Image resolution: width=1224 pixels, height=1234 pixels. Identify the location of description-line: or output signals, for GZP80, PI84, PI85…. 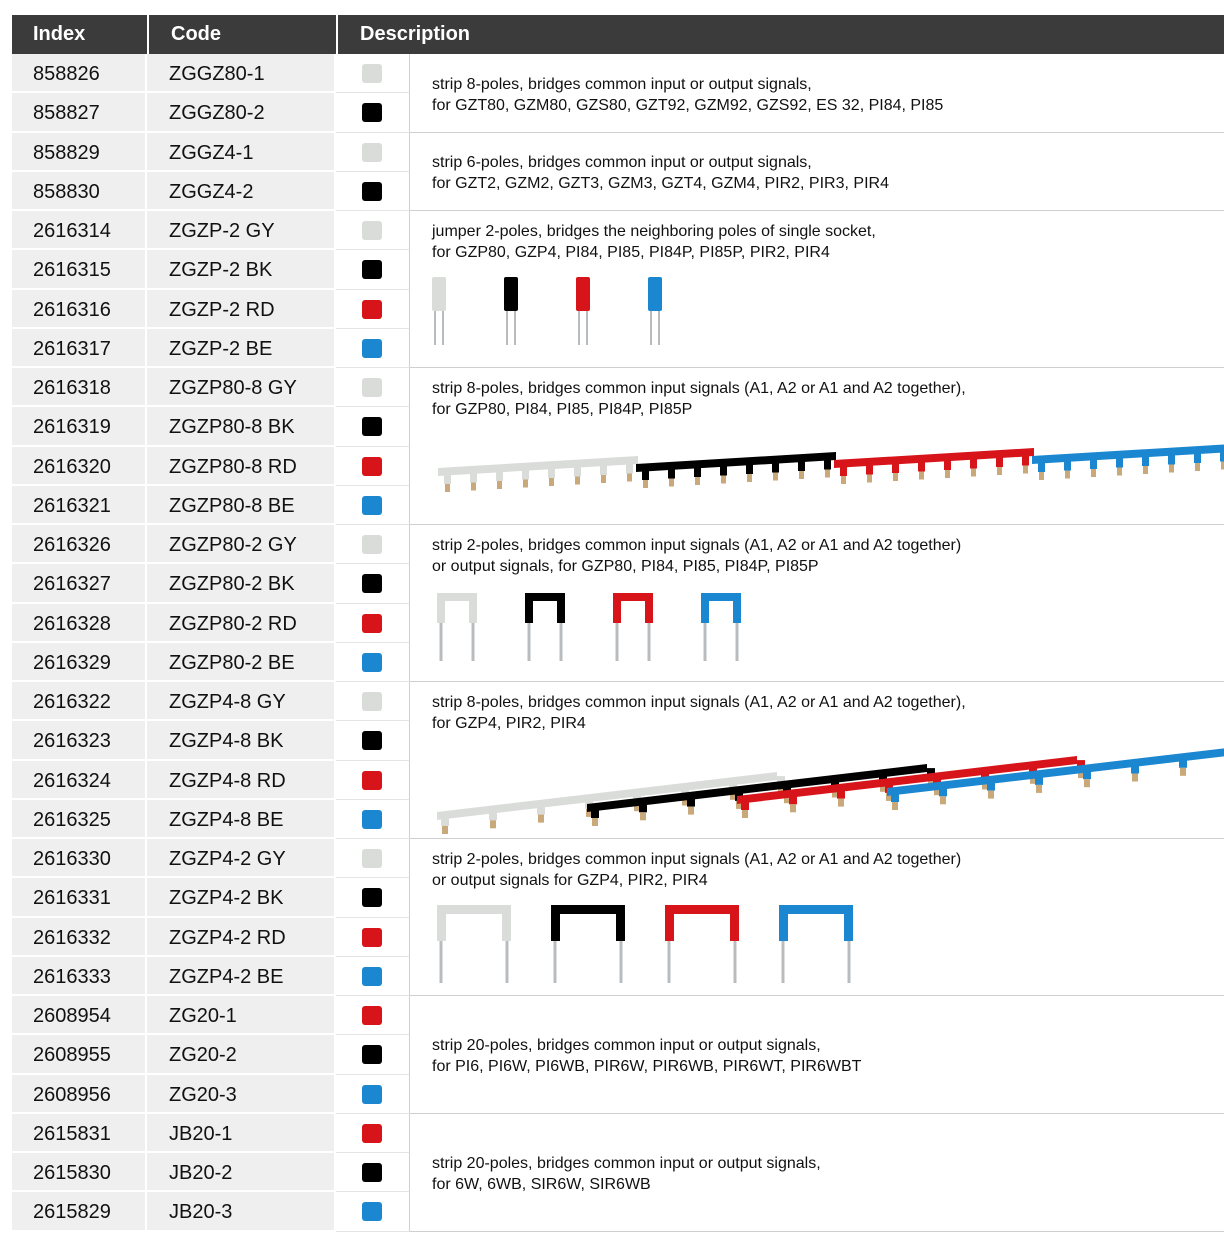
(625, 566).